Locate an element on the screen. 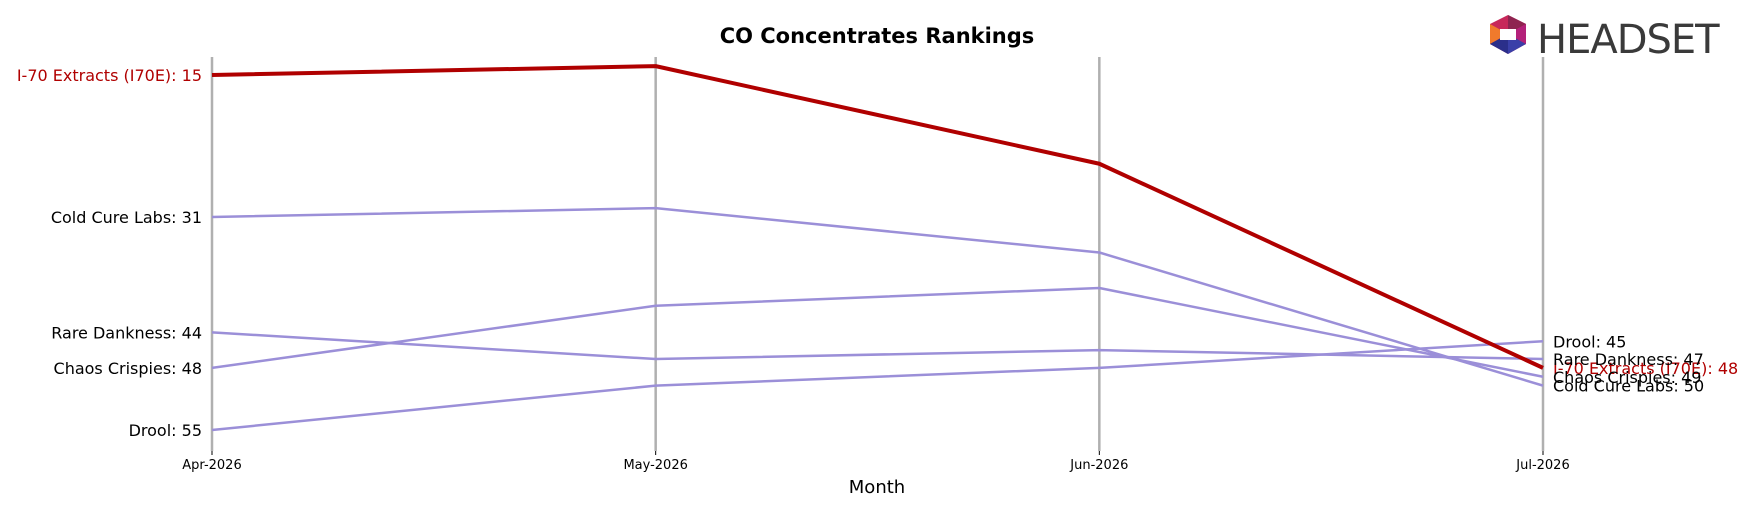 The width and height of the screenshot is (1753, 506). end-label-cold-cure-labs: Cold Cure Labs: 50 is located at coordinates (1628, 386).